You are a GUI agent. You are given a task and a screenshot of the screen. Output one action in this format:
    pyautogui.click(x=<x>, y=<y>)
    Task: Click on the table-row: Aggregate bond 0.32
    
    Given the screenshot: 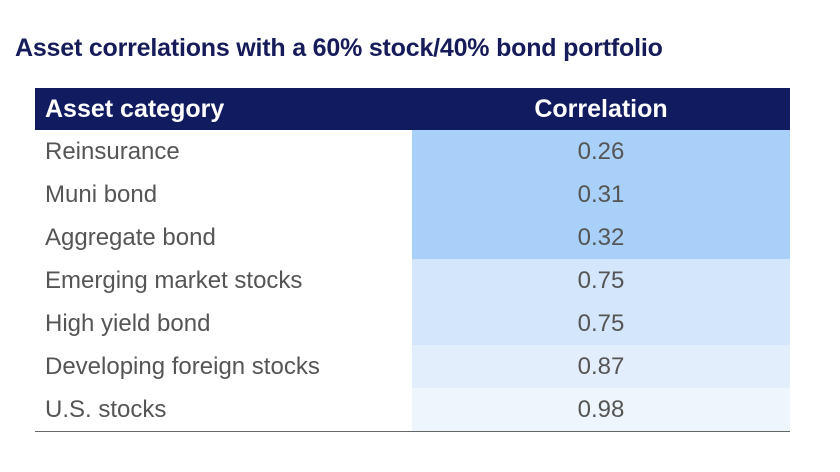 What is the action you would take?
    pyautogui.click(x=412, y=237)
    